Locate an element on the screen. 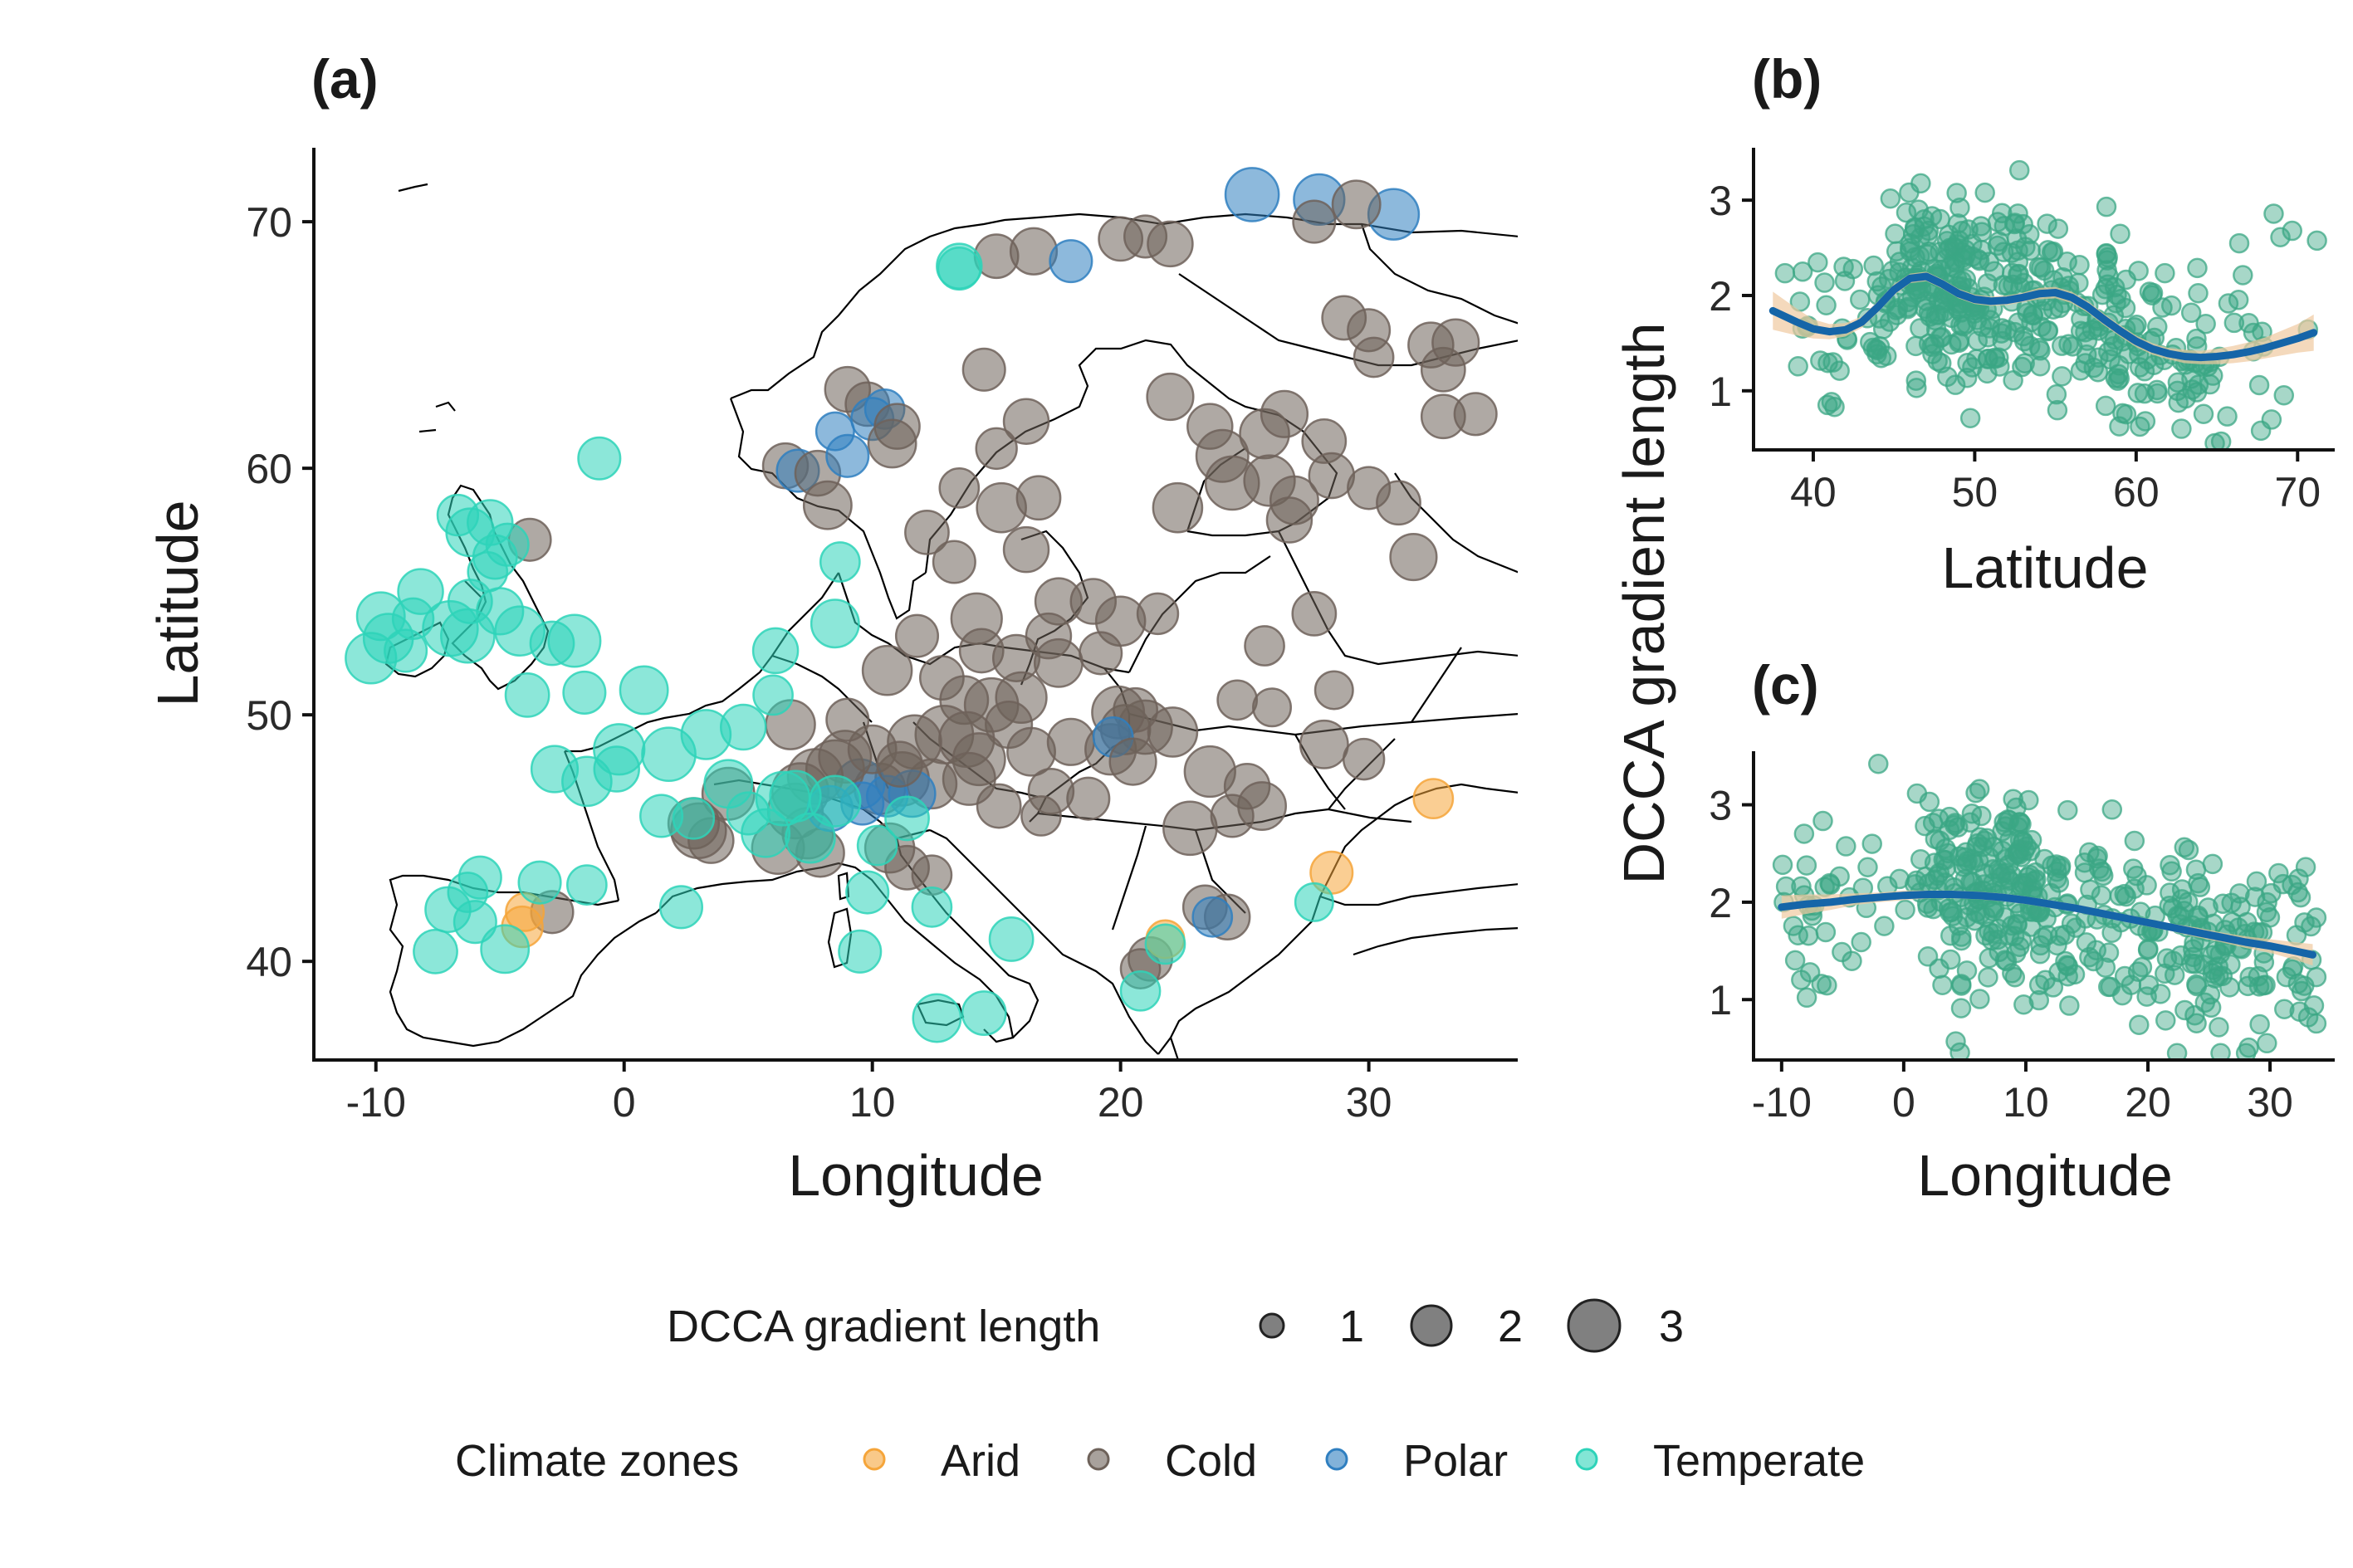  map-x-tick-label: 0 is located at coordinates (624, 1102).